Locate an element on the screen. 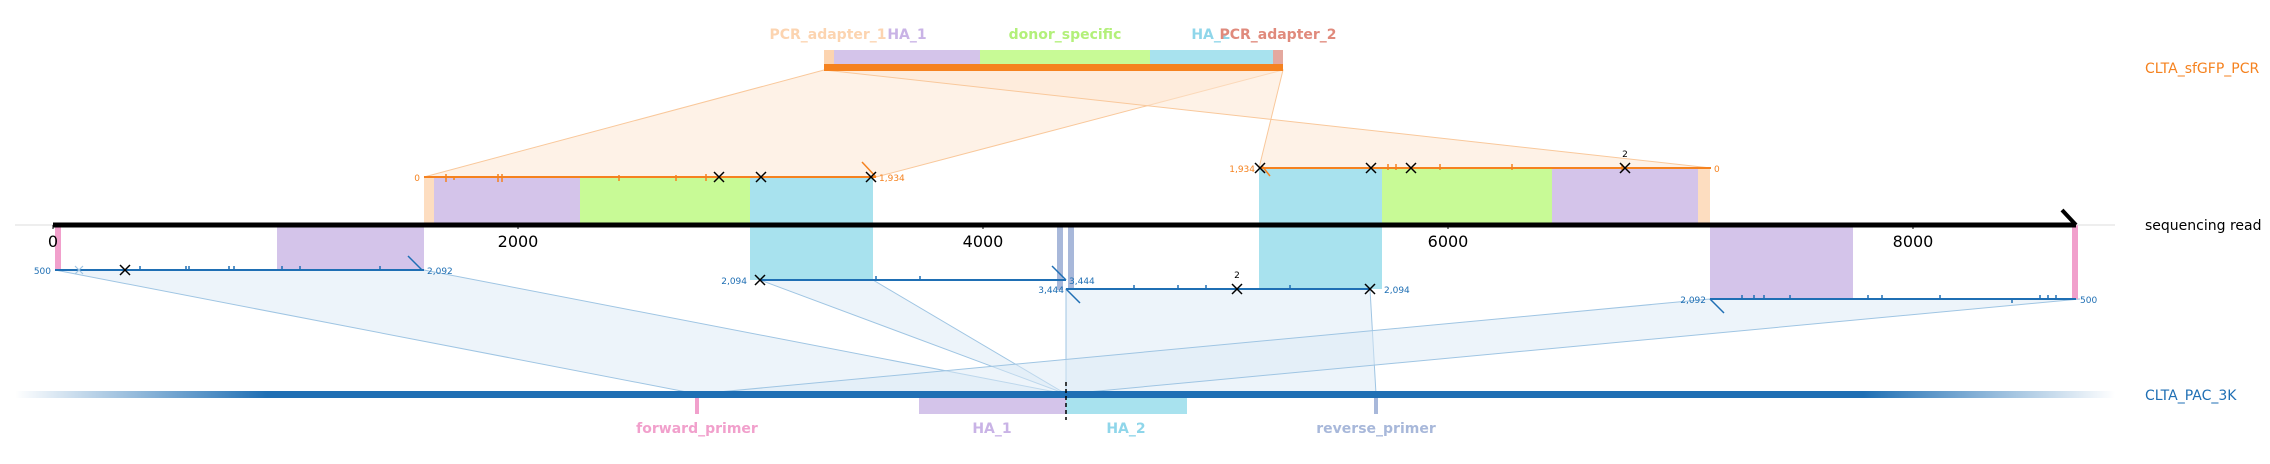 The width and height of the screenshot is (2270, 464). bottom-label-ha-2: HA_2 is located at coordinates (1125, 429).